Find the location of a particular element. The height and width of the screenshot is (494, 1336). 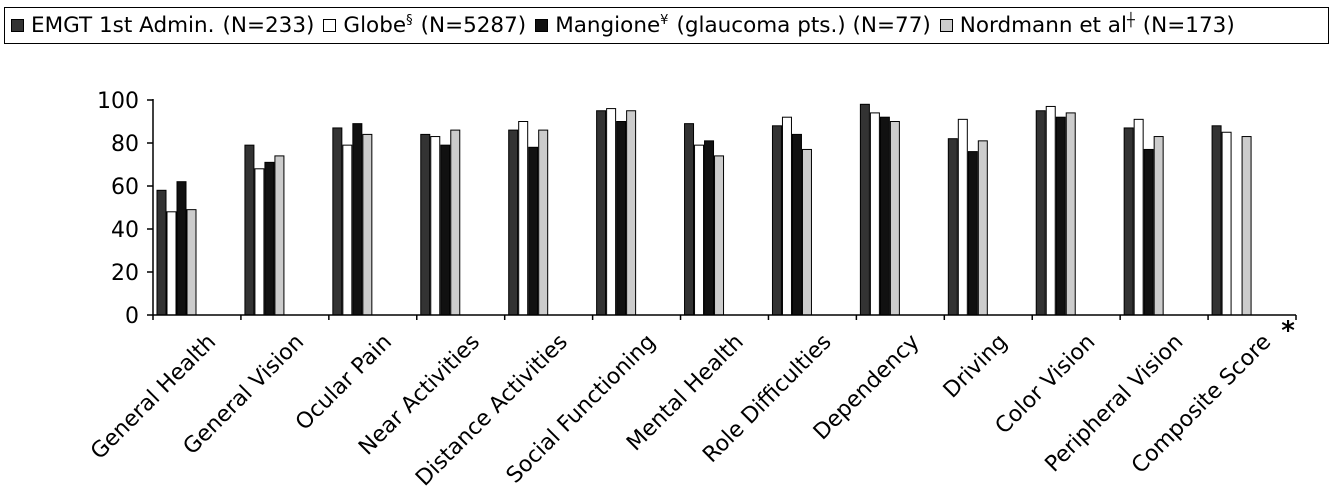

legend-series-mark: § is located at coordinates (409, 20).